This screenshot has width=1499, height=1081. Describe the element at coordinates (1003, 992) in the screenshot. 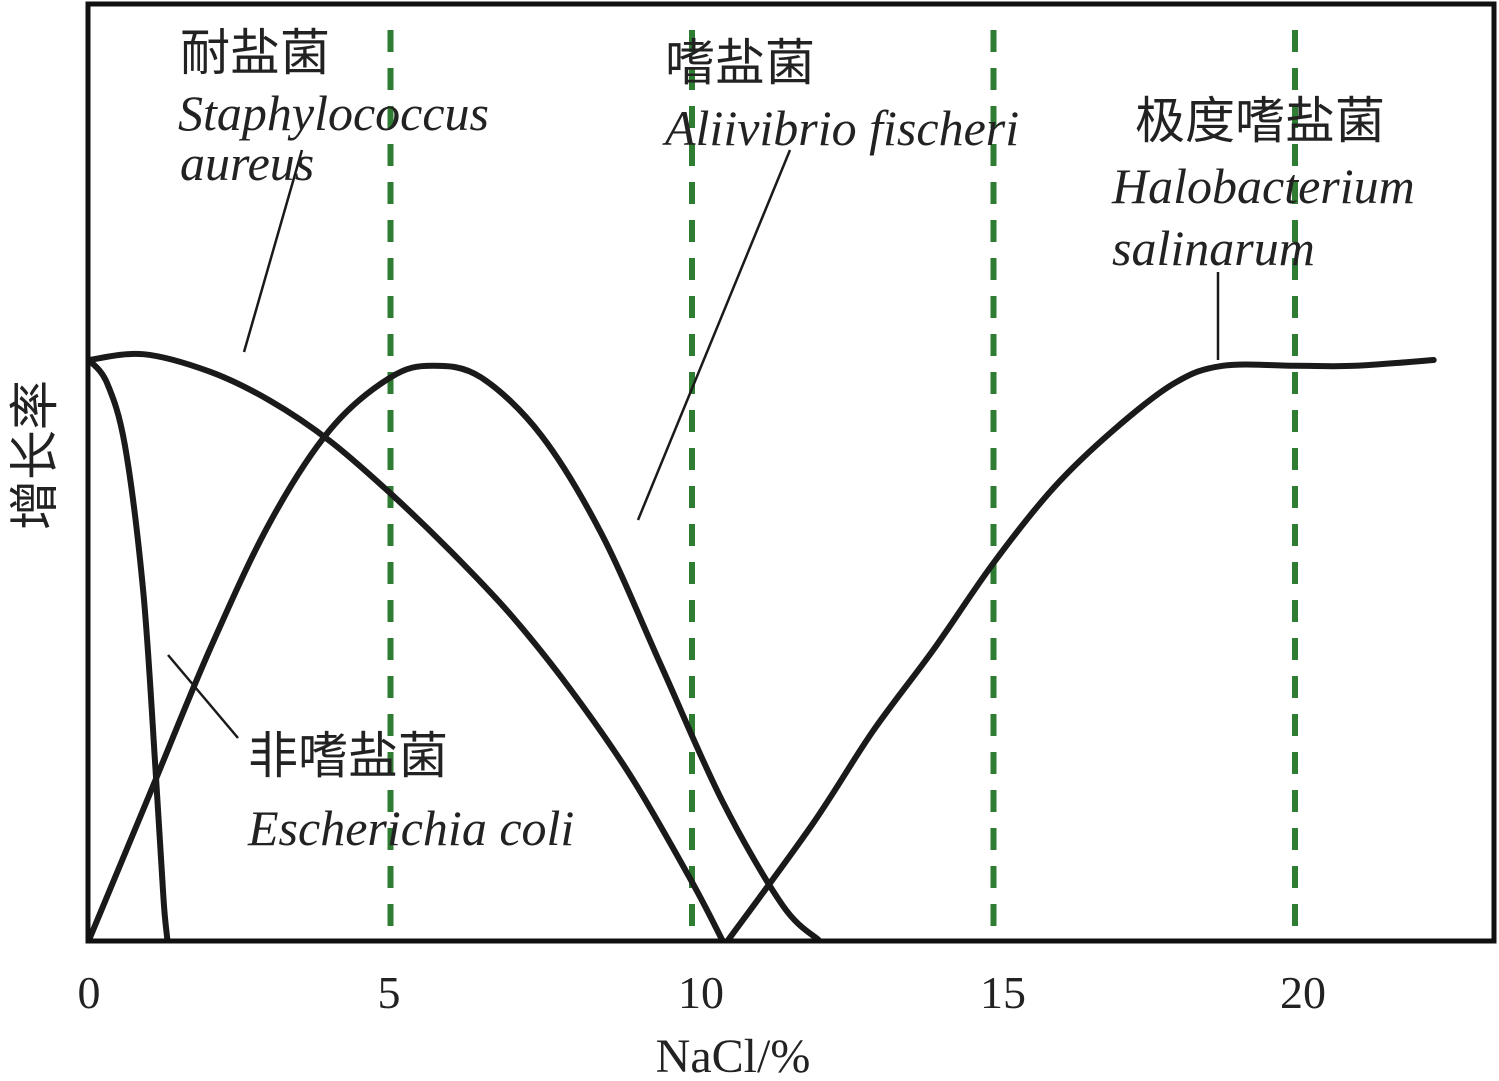

I see `x-tick-label: 15` at that location.